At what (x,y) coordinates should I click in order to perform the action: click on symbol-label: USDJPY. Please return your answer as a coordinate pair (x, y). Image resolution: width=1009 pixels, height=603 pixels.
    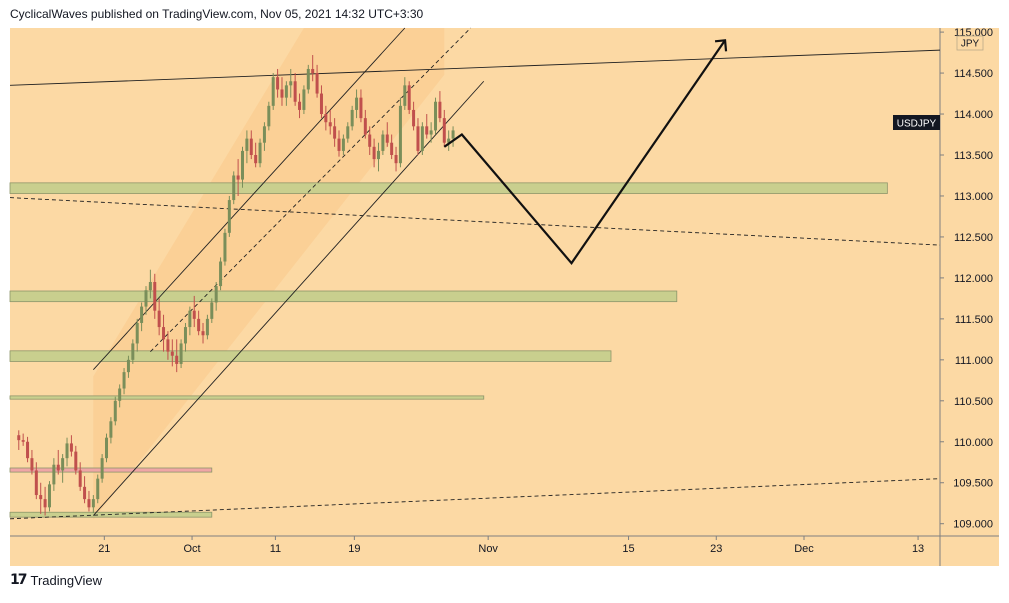
    Looking at the image, I should click on (916, 122).